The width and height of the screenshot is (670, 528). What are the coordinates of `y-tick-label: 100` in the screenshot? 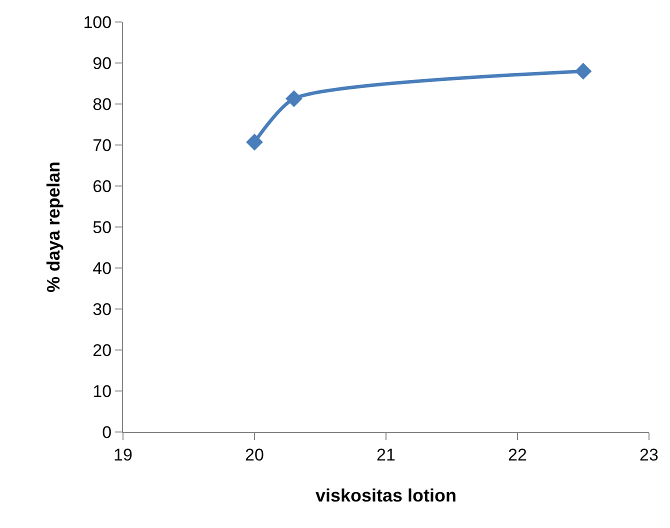 It's located at (97, 22).